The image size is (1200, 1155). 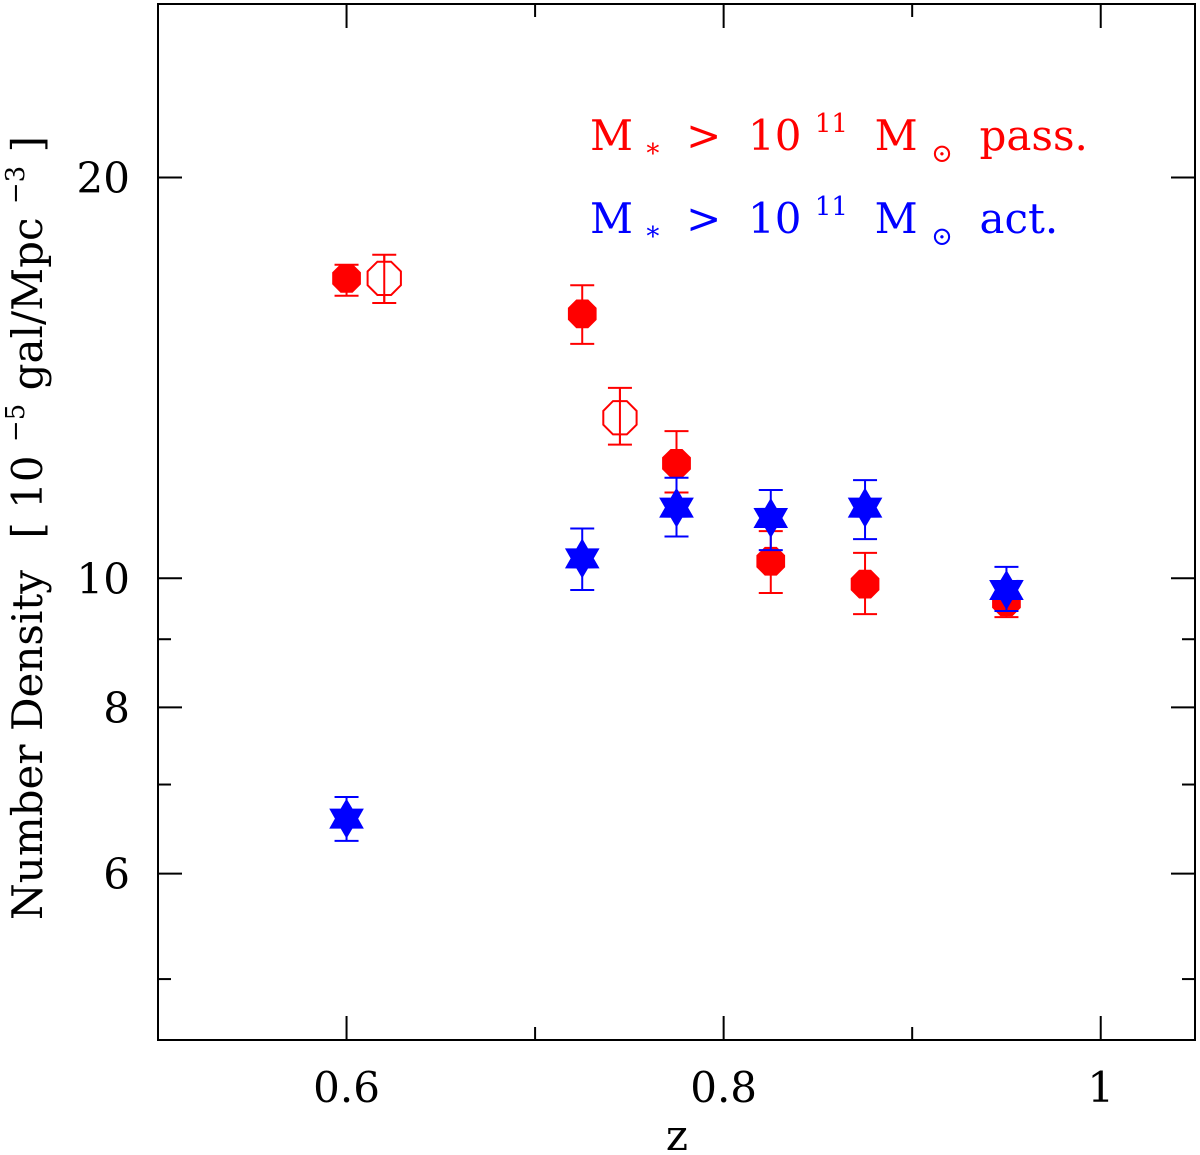 I want to click on legend-active-base: 10, so click(x=774, y=218).